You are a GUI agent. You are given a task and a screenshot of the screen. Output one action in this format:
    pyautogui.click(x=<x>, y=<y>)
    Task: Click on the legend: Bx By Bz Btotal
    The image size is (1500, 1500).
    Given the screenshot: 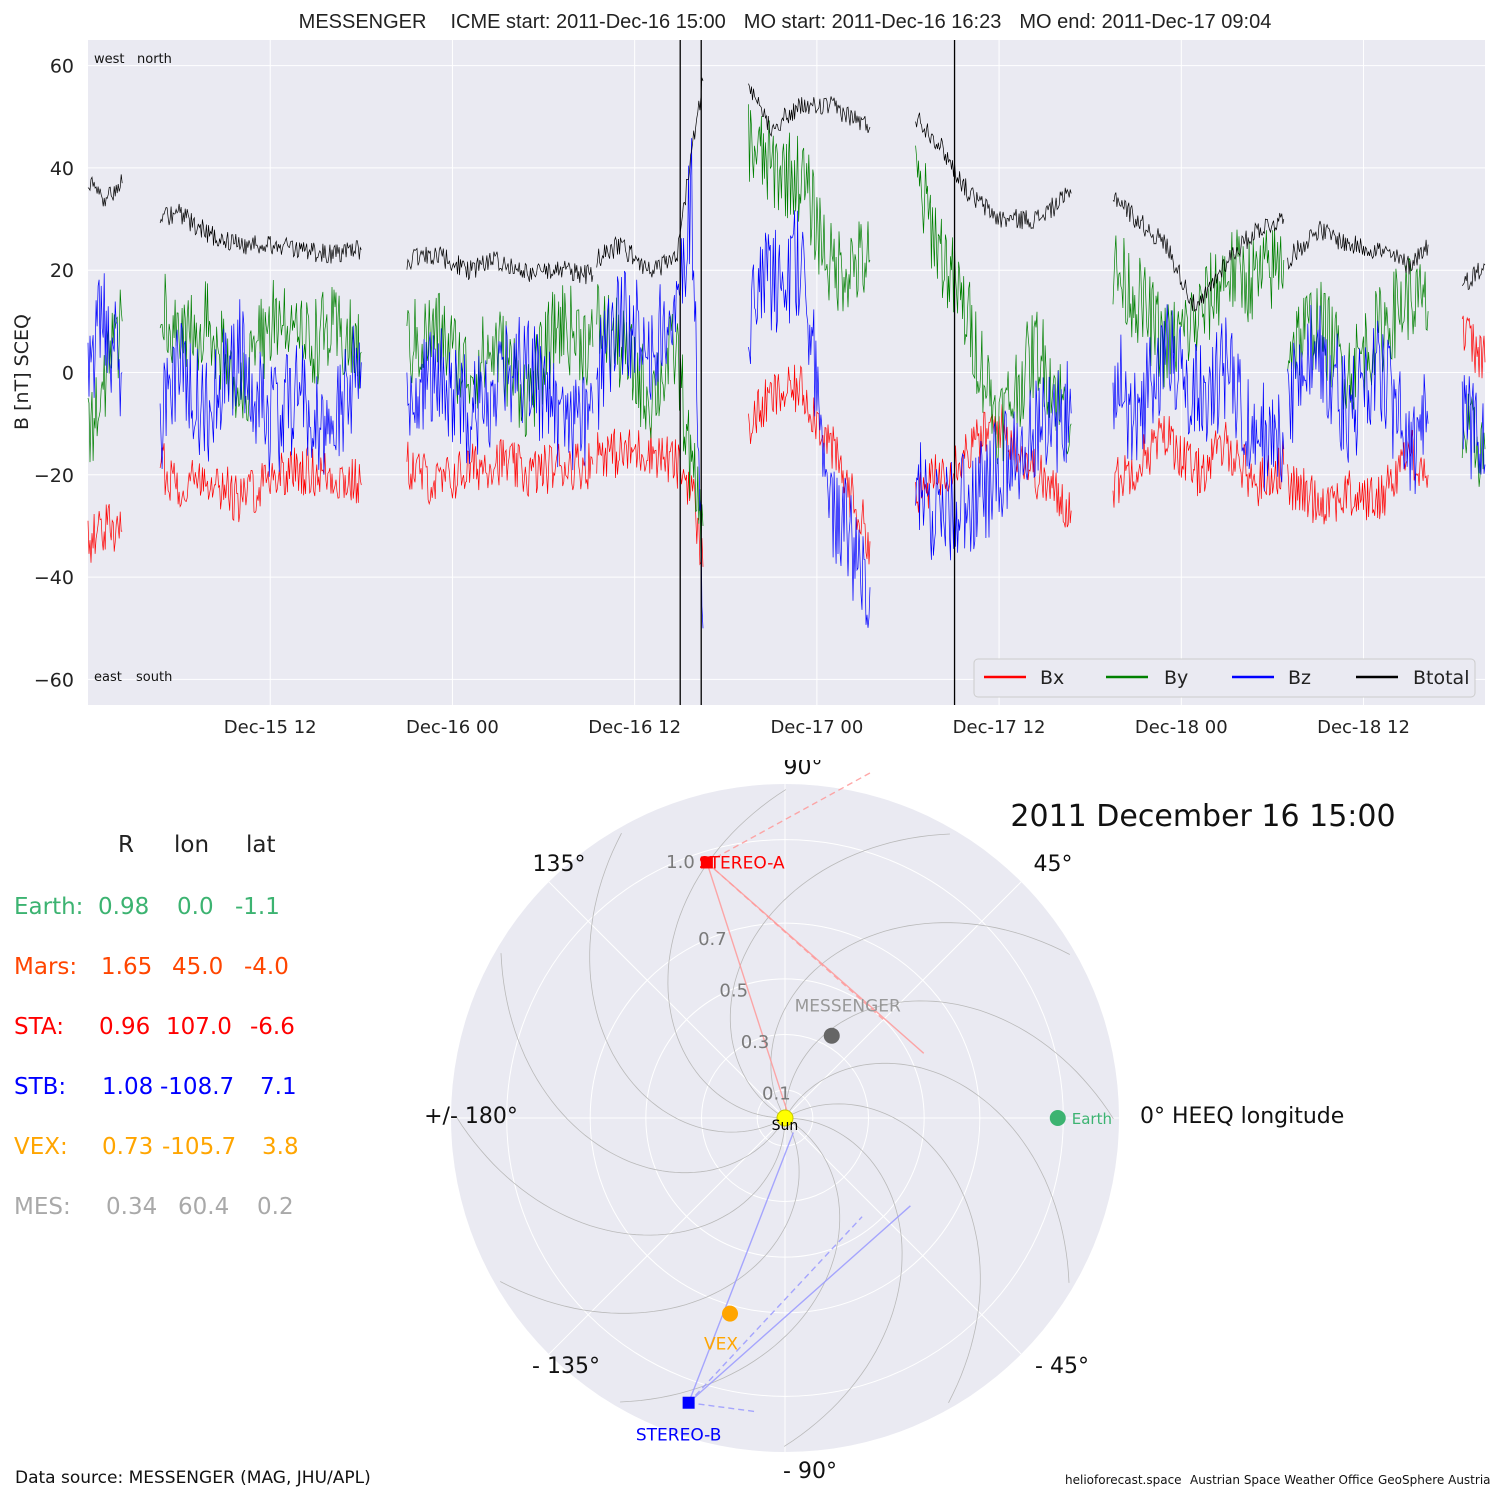 What is the action you would take?
    pyautogui.click(x=1224, y=678)
    